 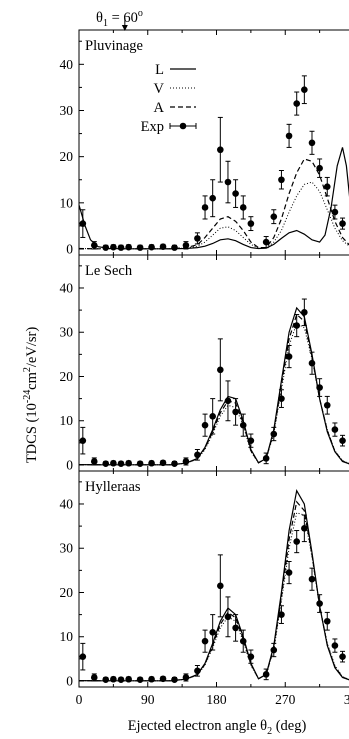 What do you see at coordinates (79, 699) in the screenshot?
I see `x-tick-label: 0` at bounding box center [79, 699].